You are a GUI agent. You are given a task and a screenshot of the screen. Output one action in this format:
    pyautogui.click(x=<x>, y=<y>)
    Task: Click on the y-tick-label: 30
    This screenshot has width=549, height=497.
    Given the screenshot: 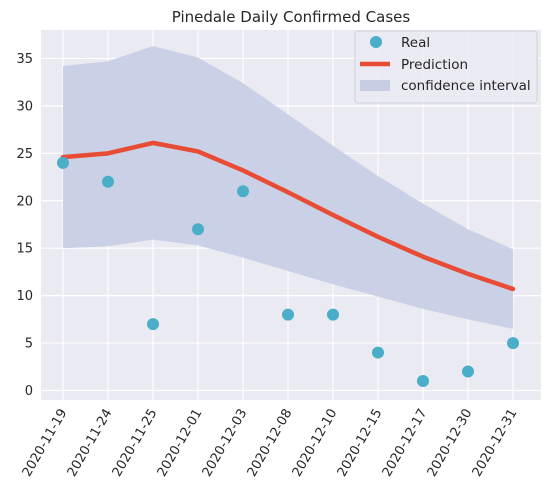 What is the action you would take?
    pyautogui.click(x=24, y=106)
    